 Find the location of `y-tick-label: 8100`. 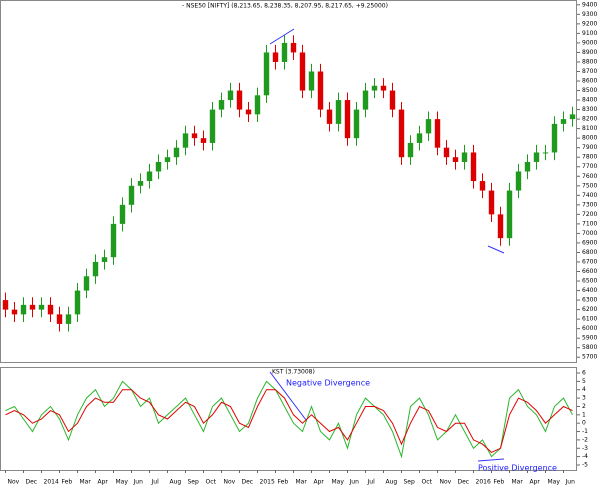

y-tick-label: 8100 is located at coordinates (589, 128).